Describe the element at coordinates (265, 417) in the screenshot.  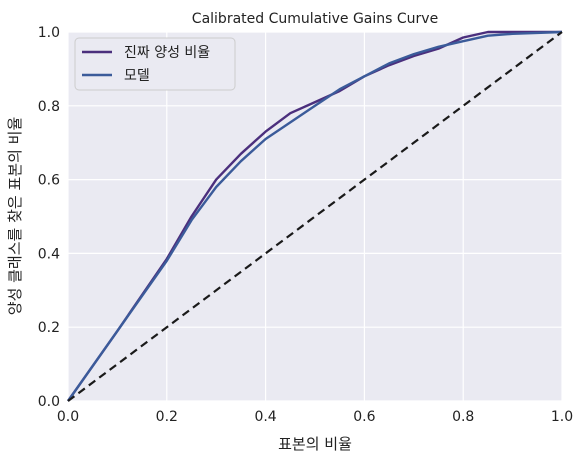
I see `x-tick-label: 0.4` at that location.